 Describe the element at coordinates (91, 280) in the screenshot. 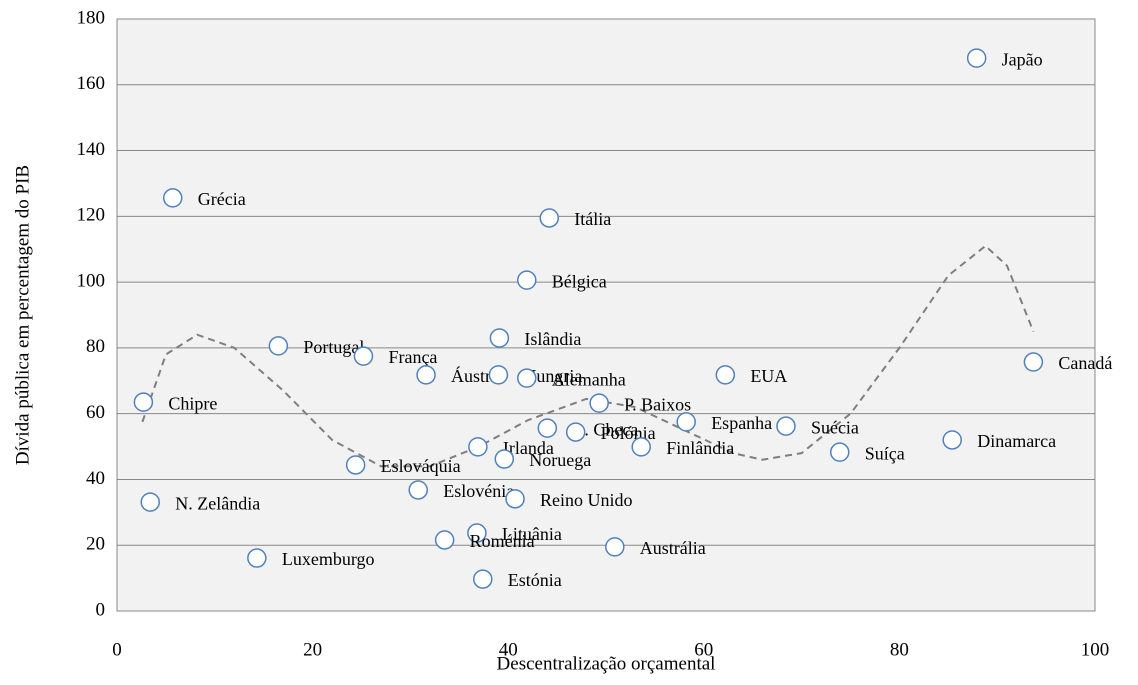

I see `y-tick-label: 100` at that location.